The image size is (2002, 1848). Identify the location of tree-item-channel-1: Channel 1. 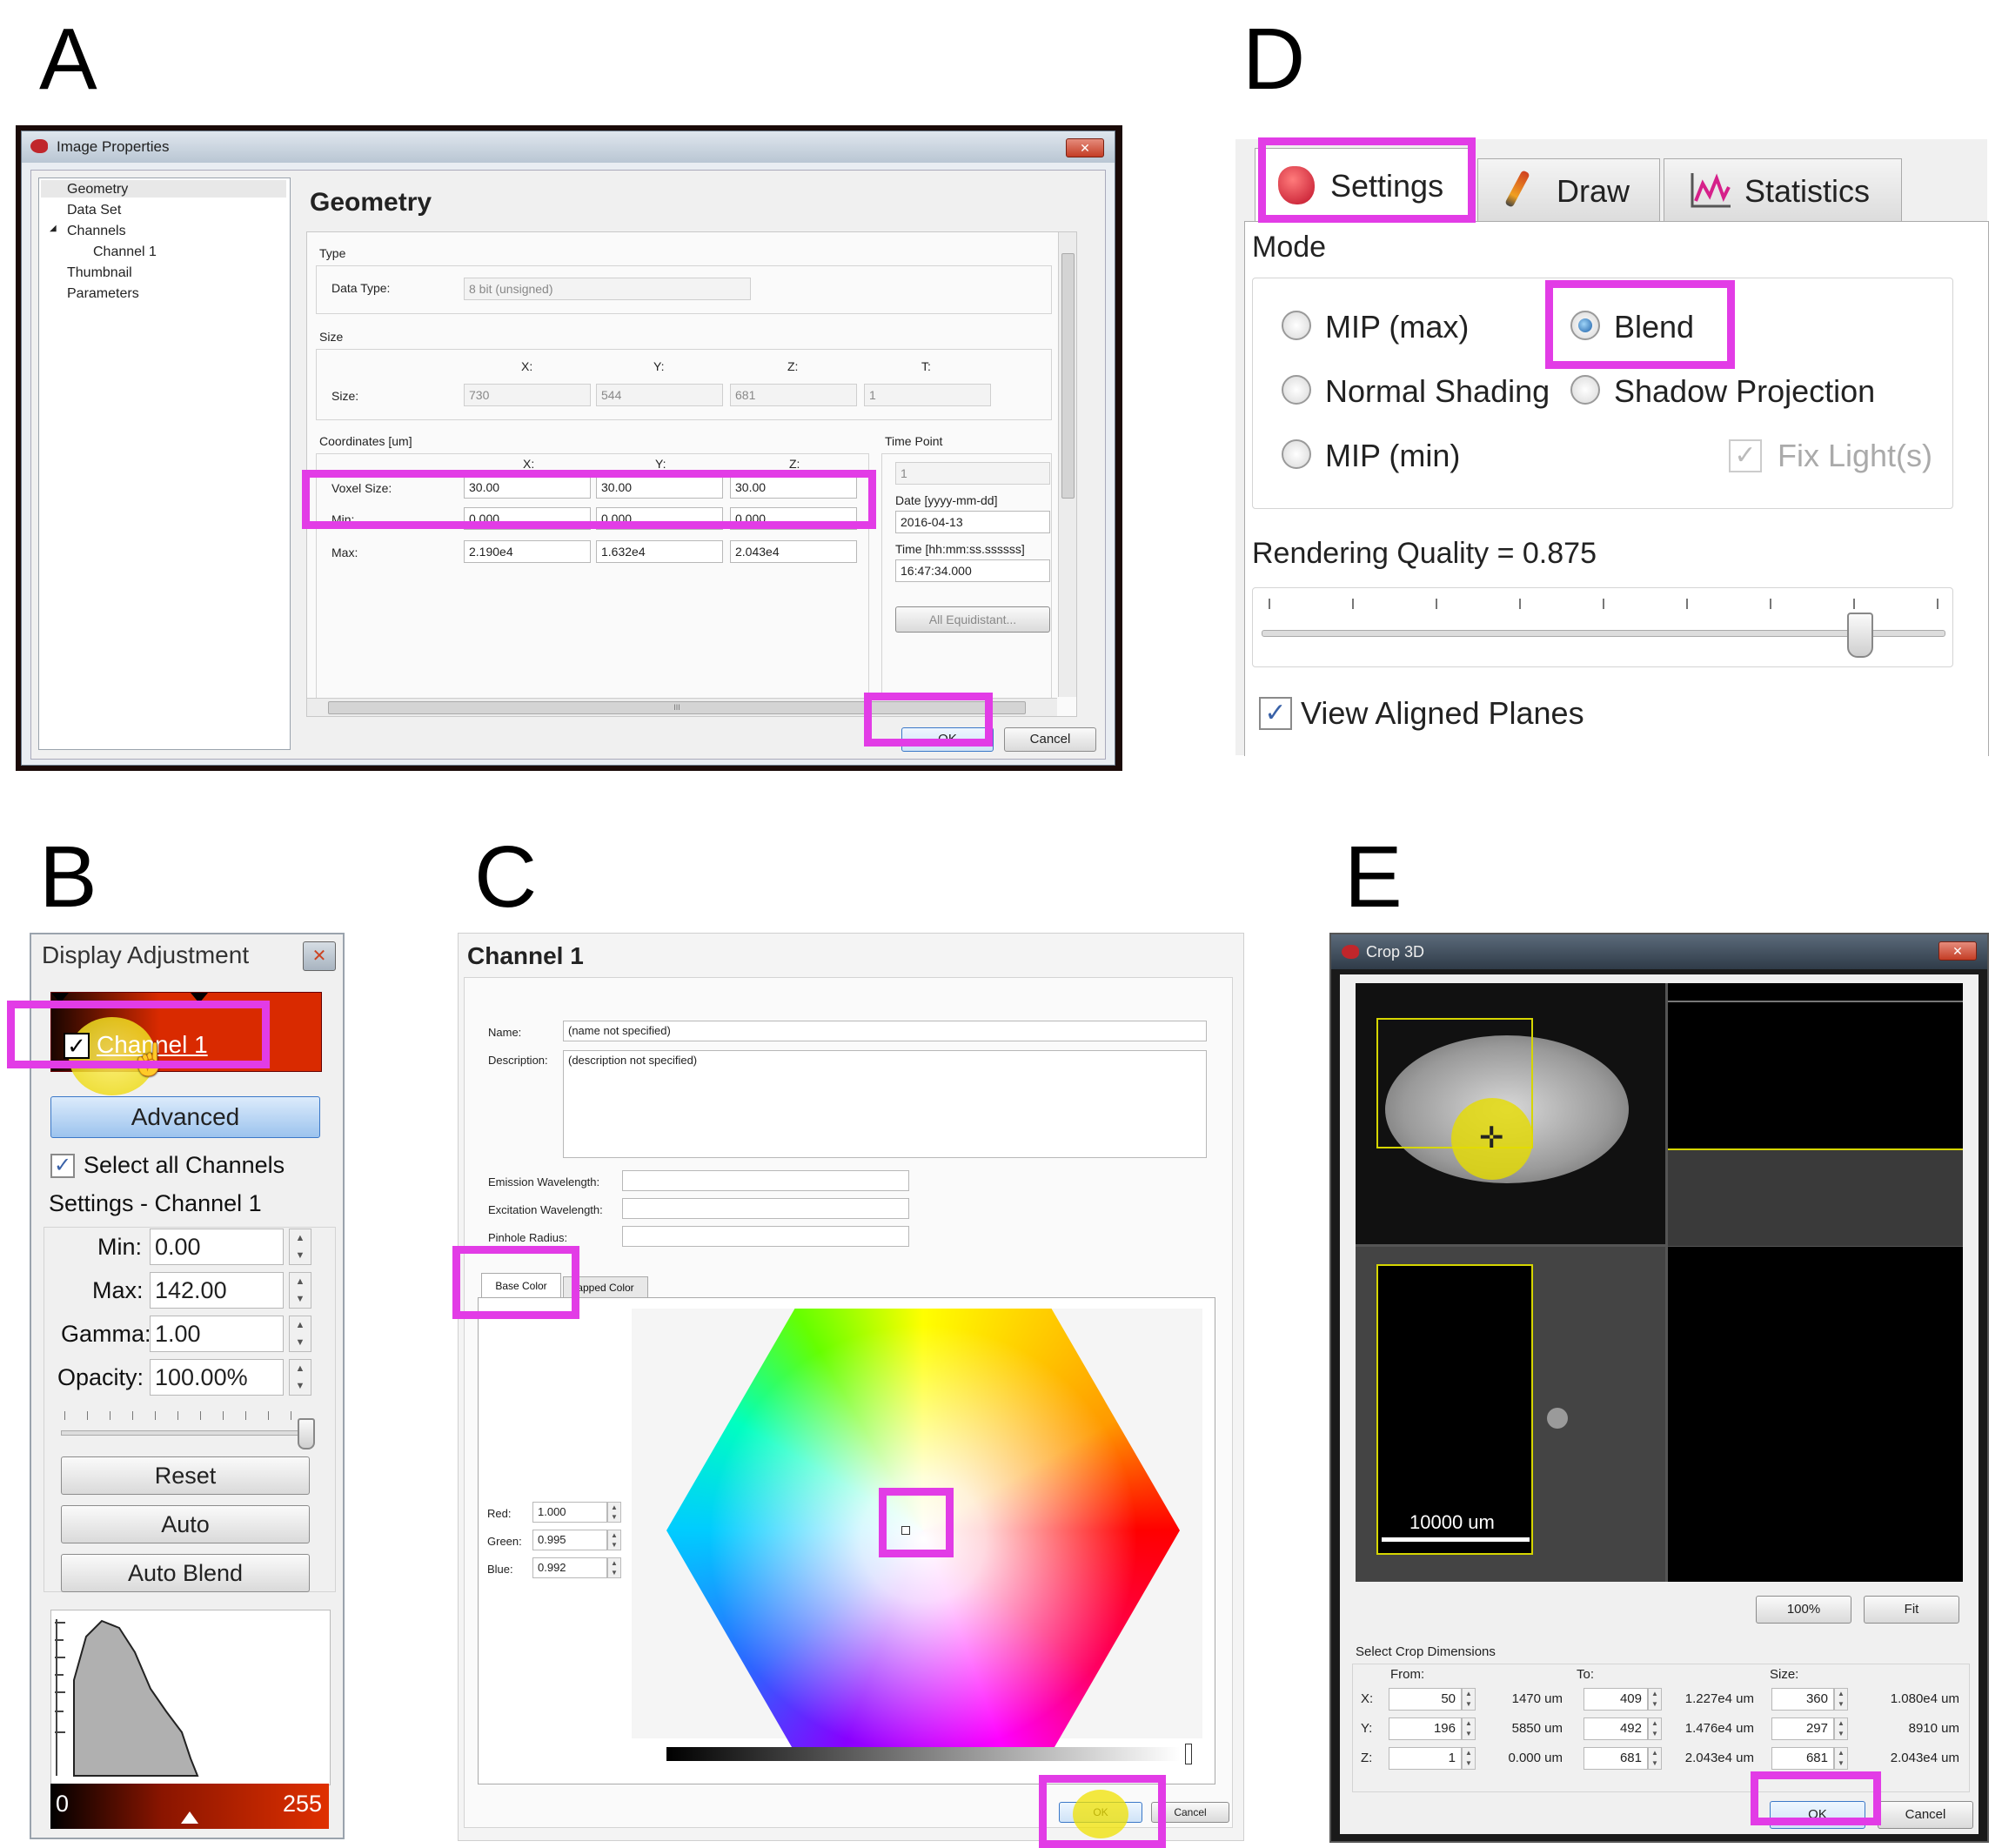
(125, 251).